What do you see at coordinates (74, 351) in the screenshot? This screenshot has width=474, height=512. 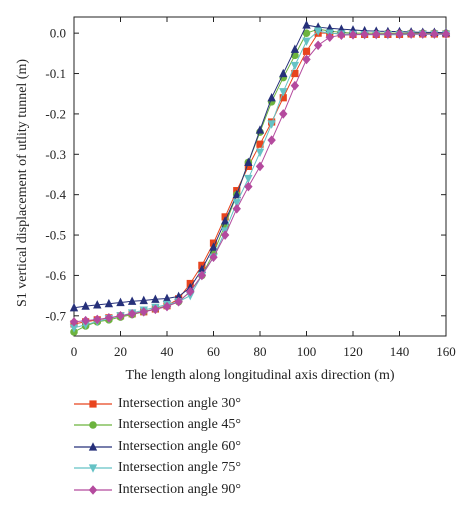 I see `x-tick-label: 0` at bounding box center [74, 351].